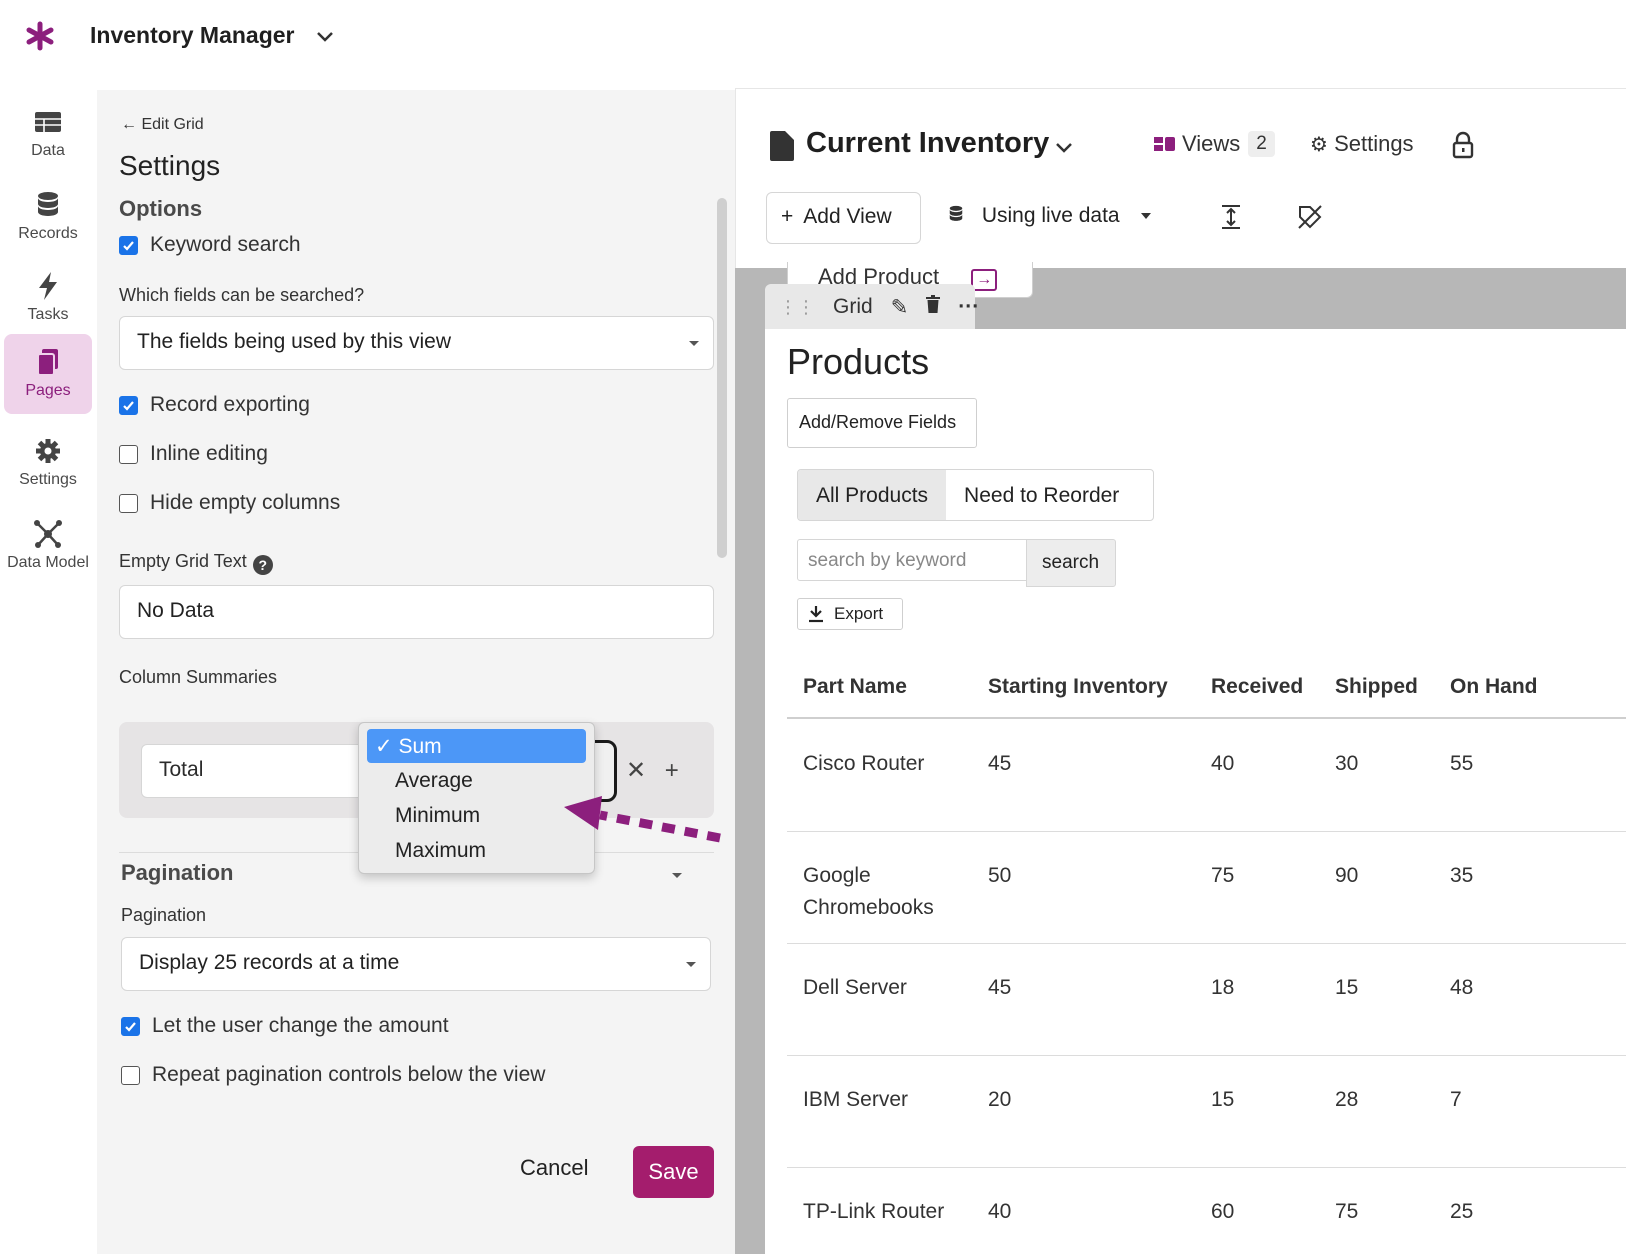 This screenshot has width=1626, height=1254. Describe the element at coordinates (671, 770) in the screenshot. I see `add-summary-icon: +` at that location.